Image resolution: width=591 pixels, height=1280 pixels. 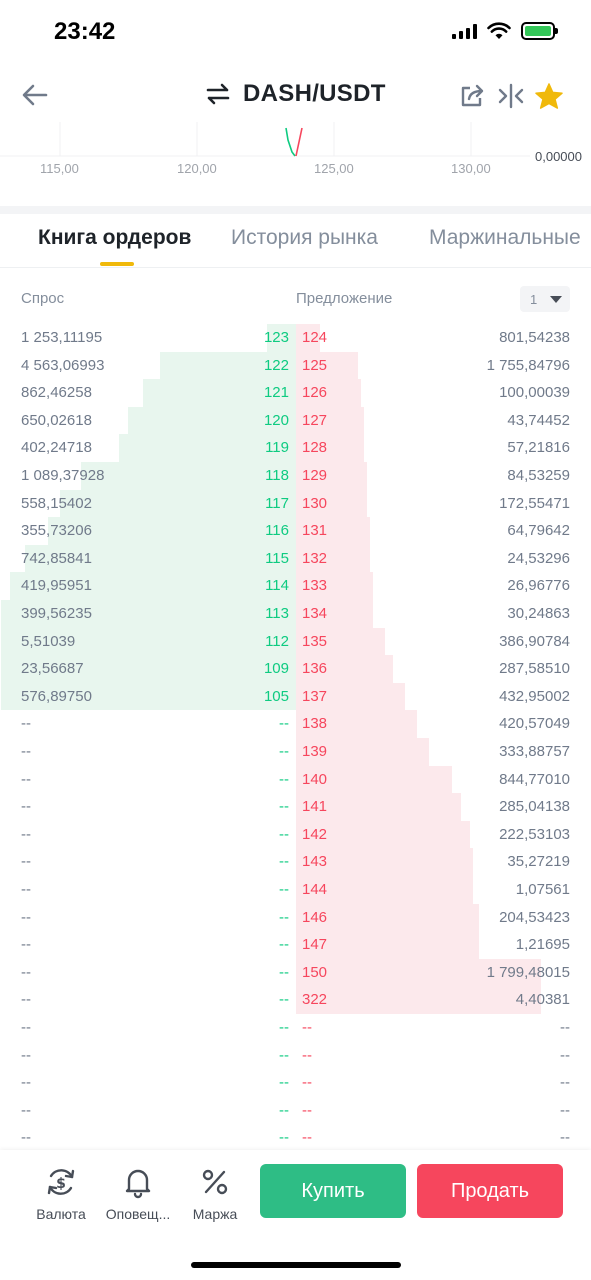 What do you see at coordinates (315, 917) in the screenshot?
I see `ask-price: 146` at bounding box center [315, 917].